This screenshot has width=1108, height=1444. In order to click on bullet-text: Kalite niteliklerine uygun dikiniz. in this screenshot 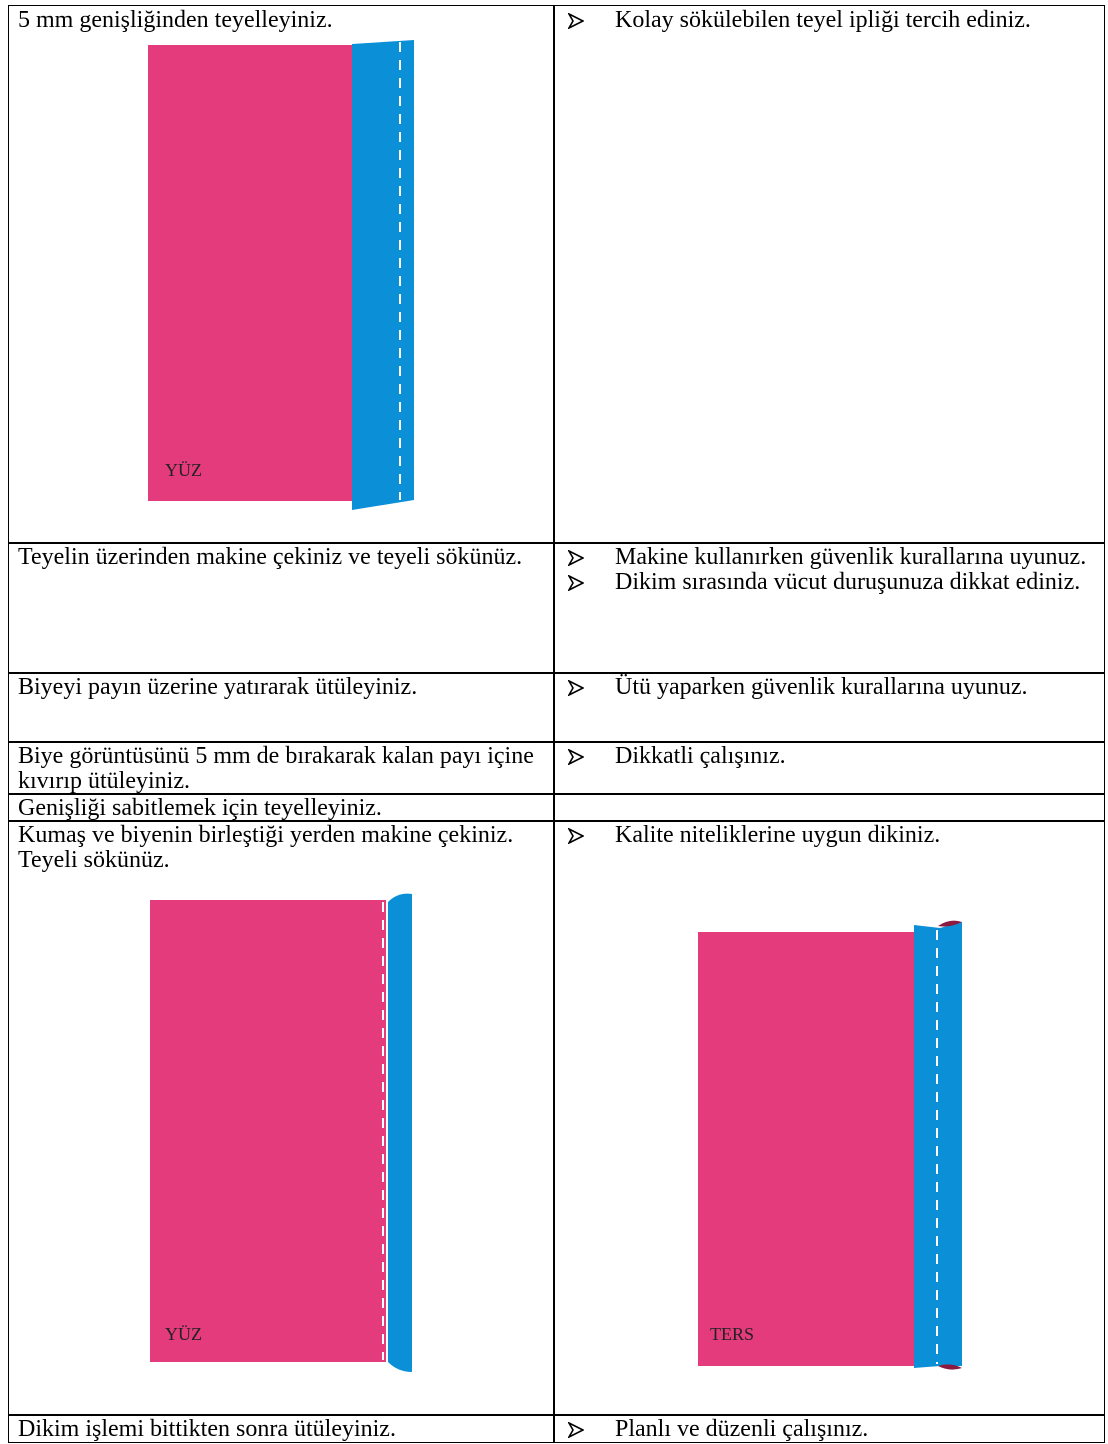, I will do `click(778, 835)`.